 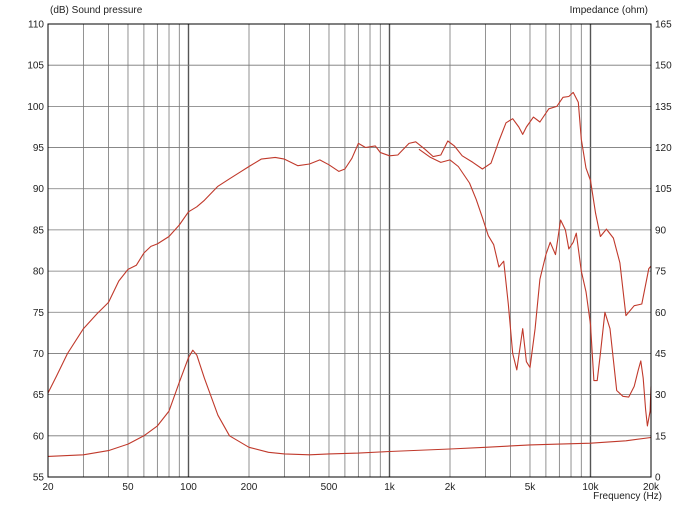 I want to click on y-axis-right-label: Impedance (ohm), so click(x=609, y=10).